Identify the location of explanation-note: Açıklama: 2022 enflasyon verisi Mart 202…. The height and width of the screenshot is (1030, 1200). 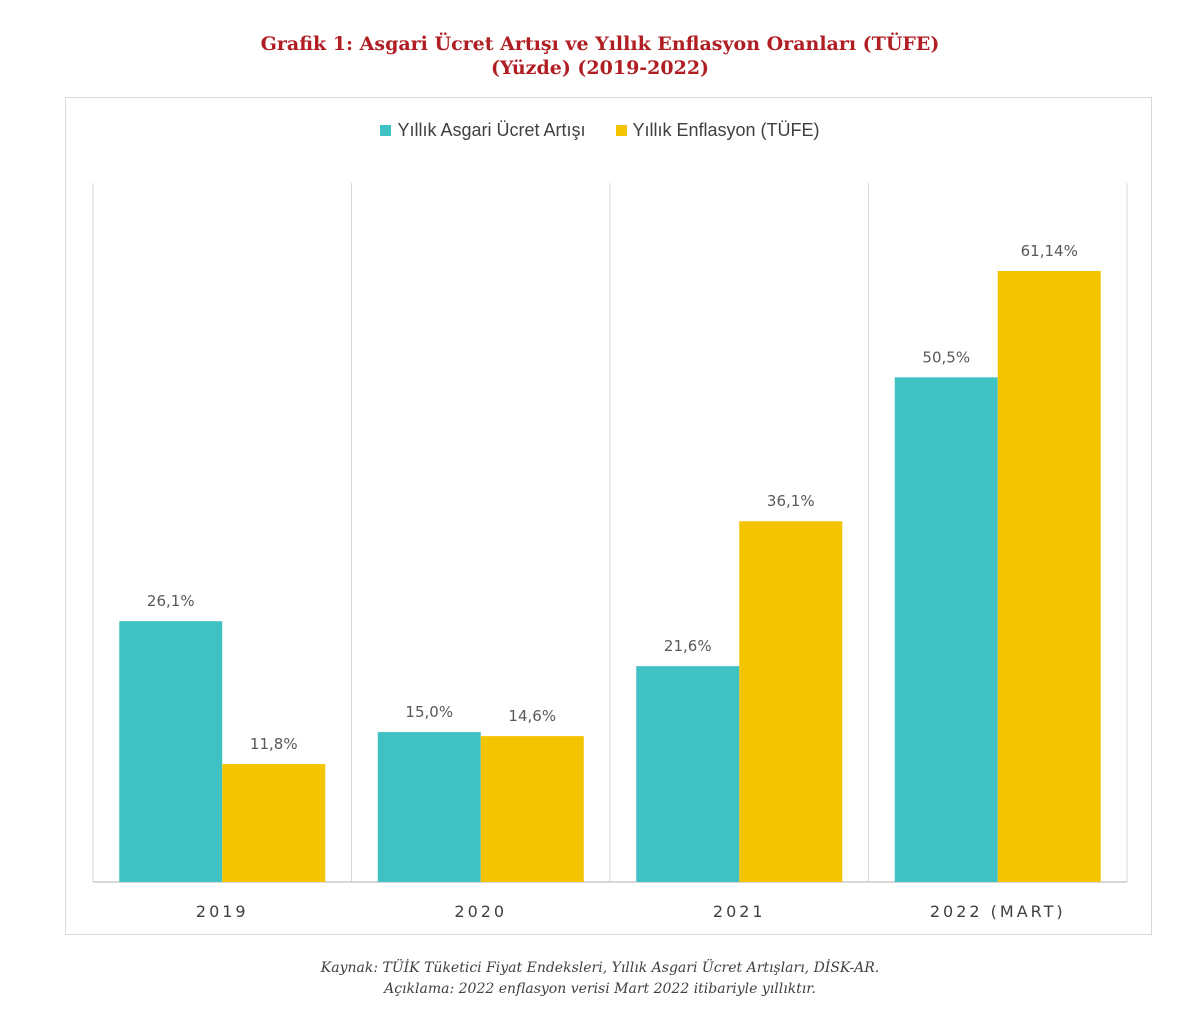
(600, 989).